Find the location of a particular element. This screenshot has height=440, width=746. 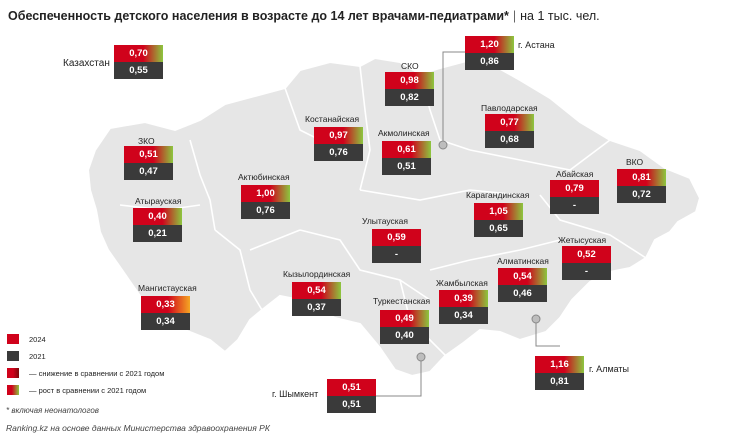

abay-box: 0,79 - is located at coordinates (574, 197).